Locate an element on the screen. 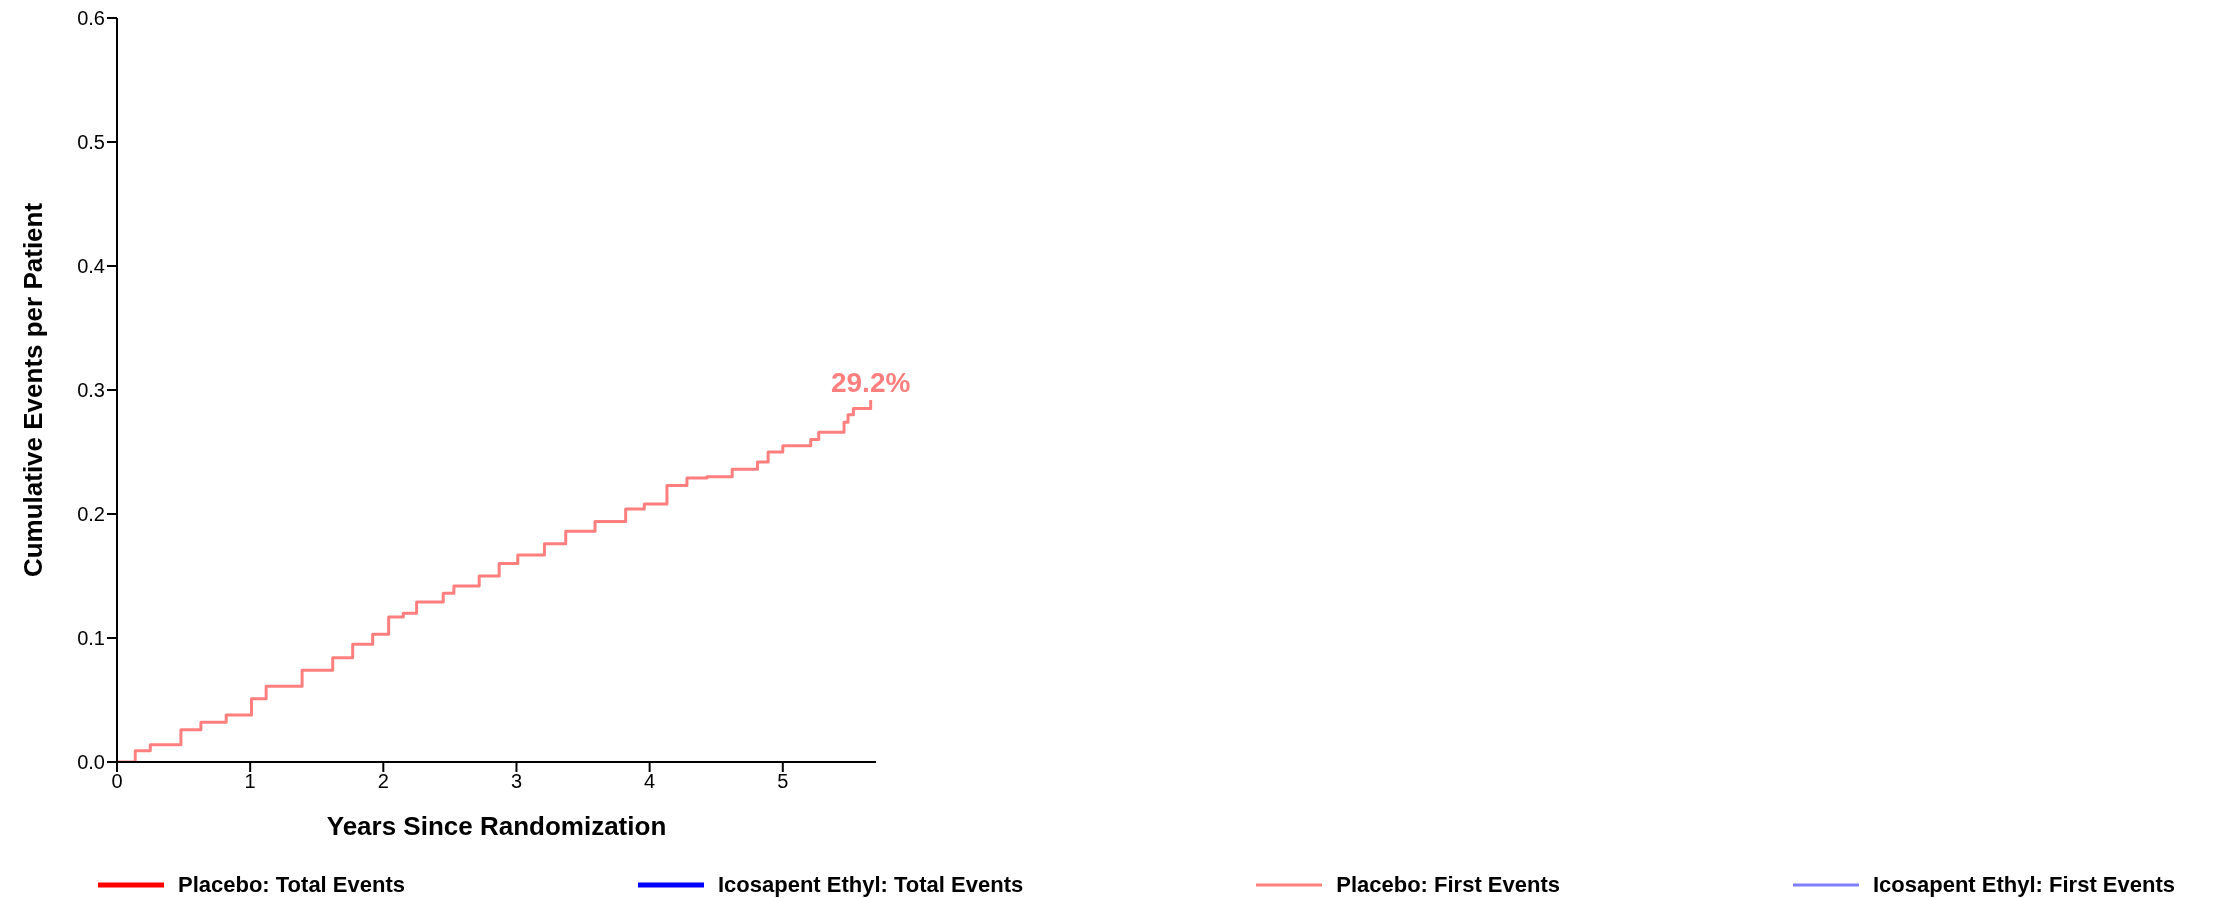 This screenshot has width=2223, height=898. x-tick-label: 2 is located at coordinates (383, 781).